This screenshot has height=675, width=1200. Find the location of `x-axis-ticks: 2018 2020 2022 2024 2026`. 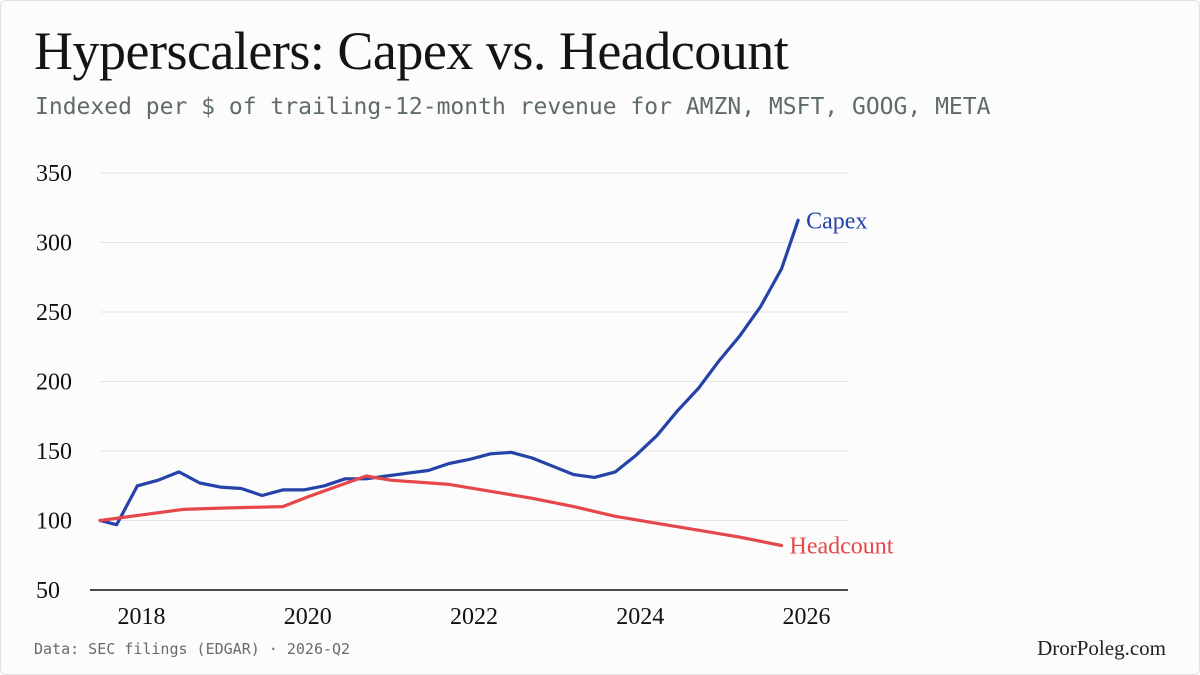

x-axis-ticks: 2018 2020 2022 2024 2026 is located at coordinates (474, 617).